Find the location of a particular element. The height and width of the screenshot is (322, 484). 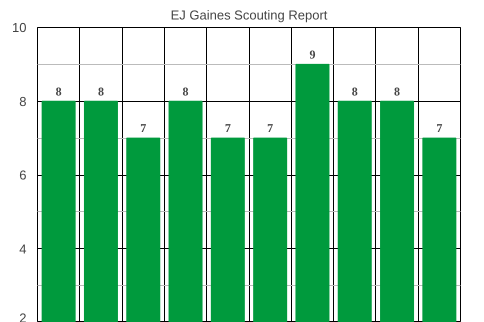

y-tick-label: 8 is located at coordinates (23, 101).